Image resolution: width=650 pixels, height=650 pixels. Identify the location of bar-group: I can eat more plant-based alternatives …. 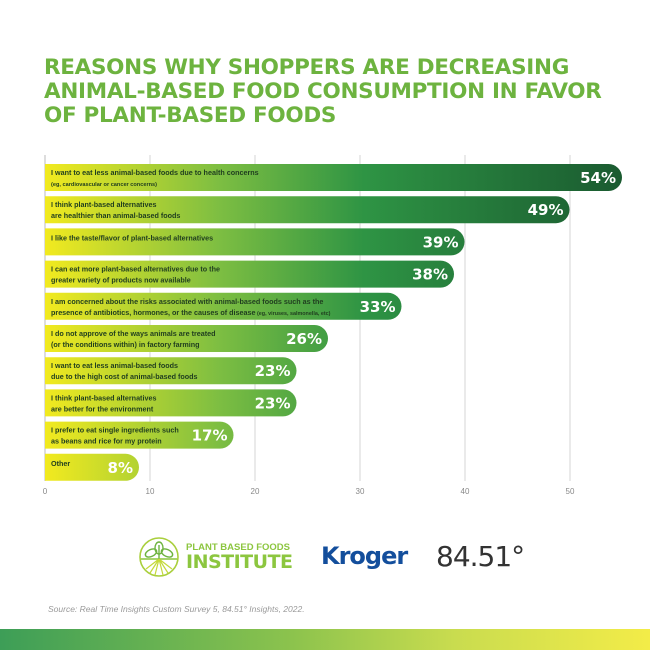
(250, 274).